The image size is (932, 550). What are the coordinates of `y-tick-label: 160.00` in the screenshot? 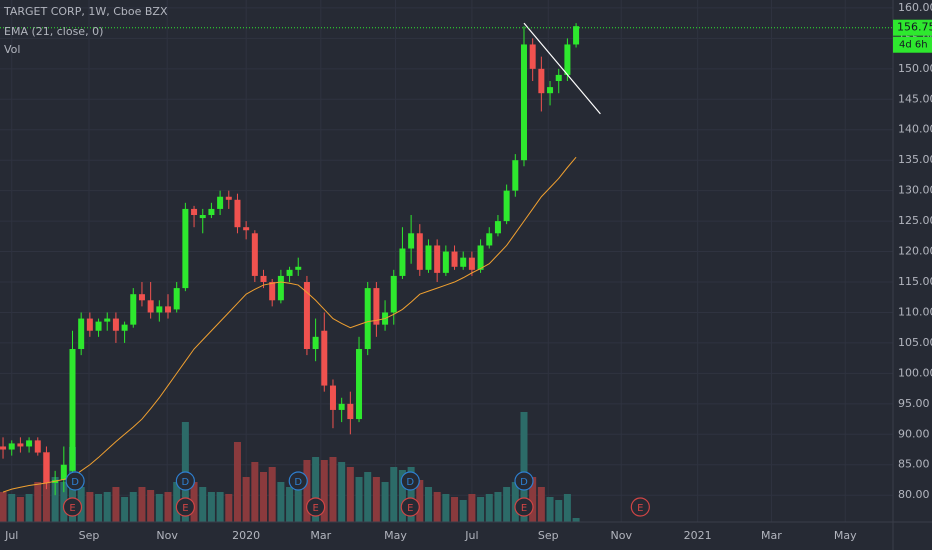 It's located at (915, 7).